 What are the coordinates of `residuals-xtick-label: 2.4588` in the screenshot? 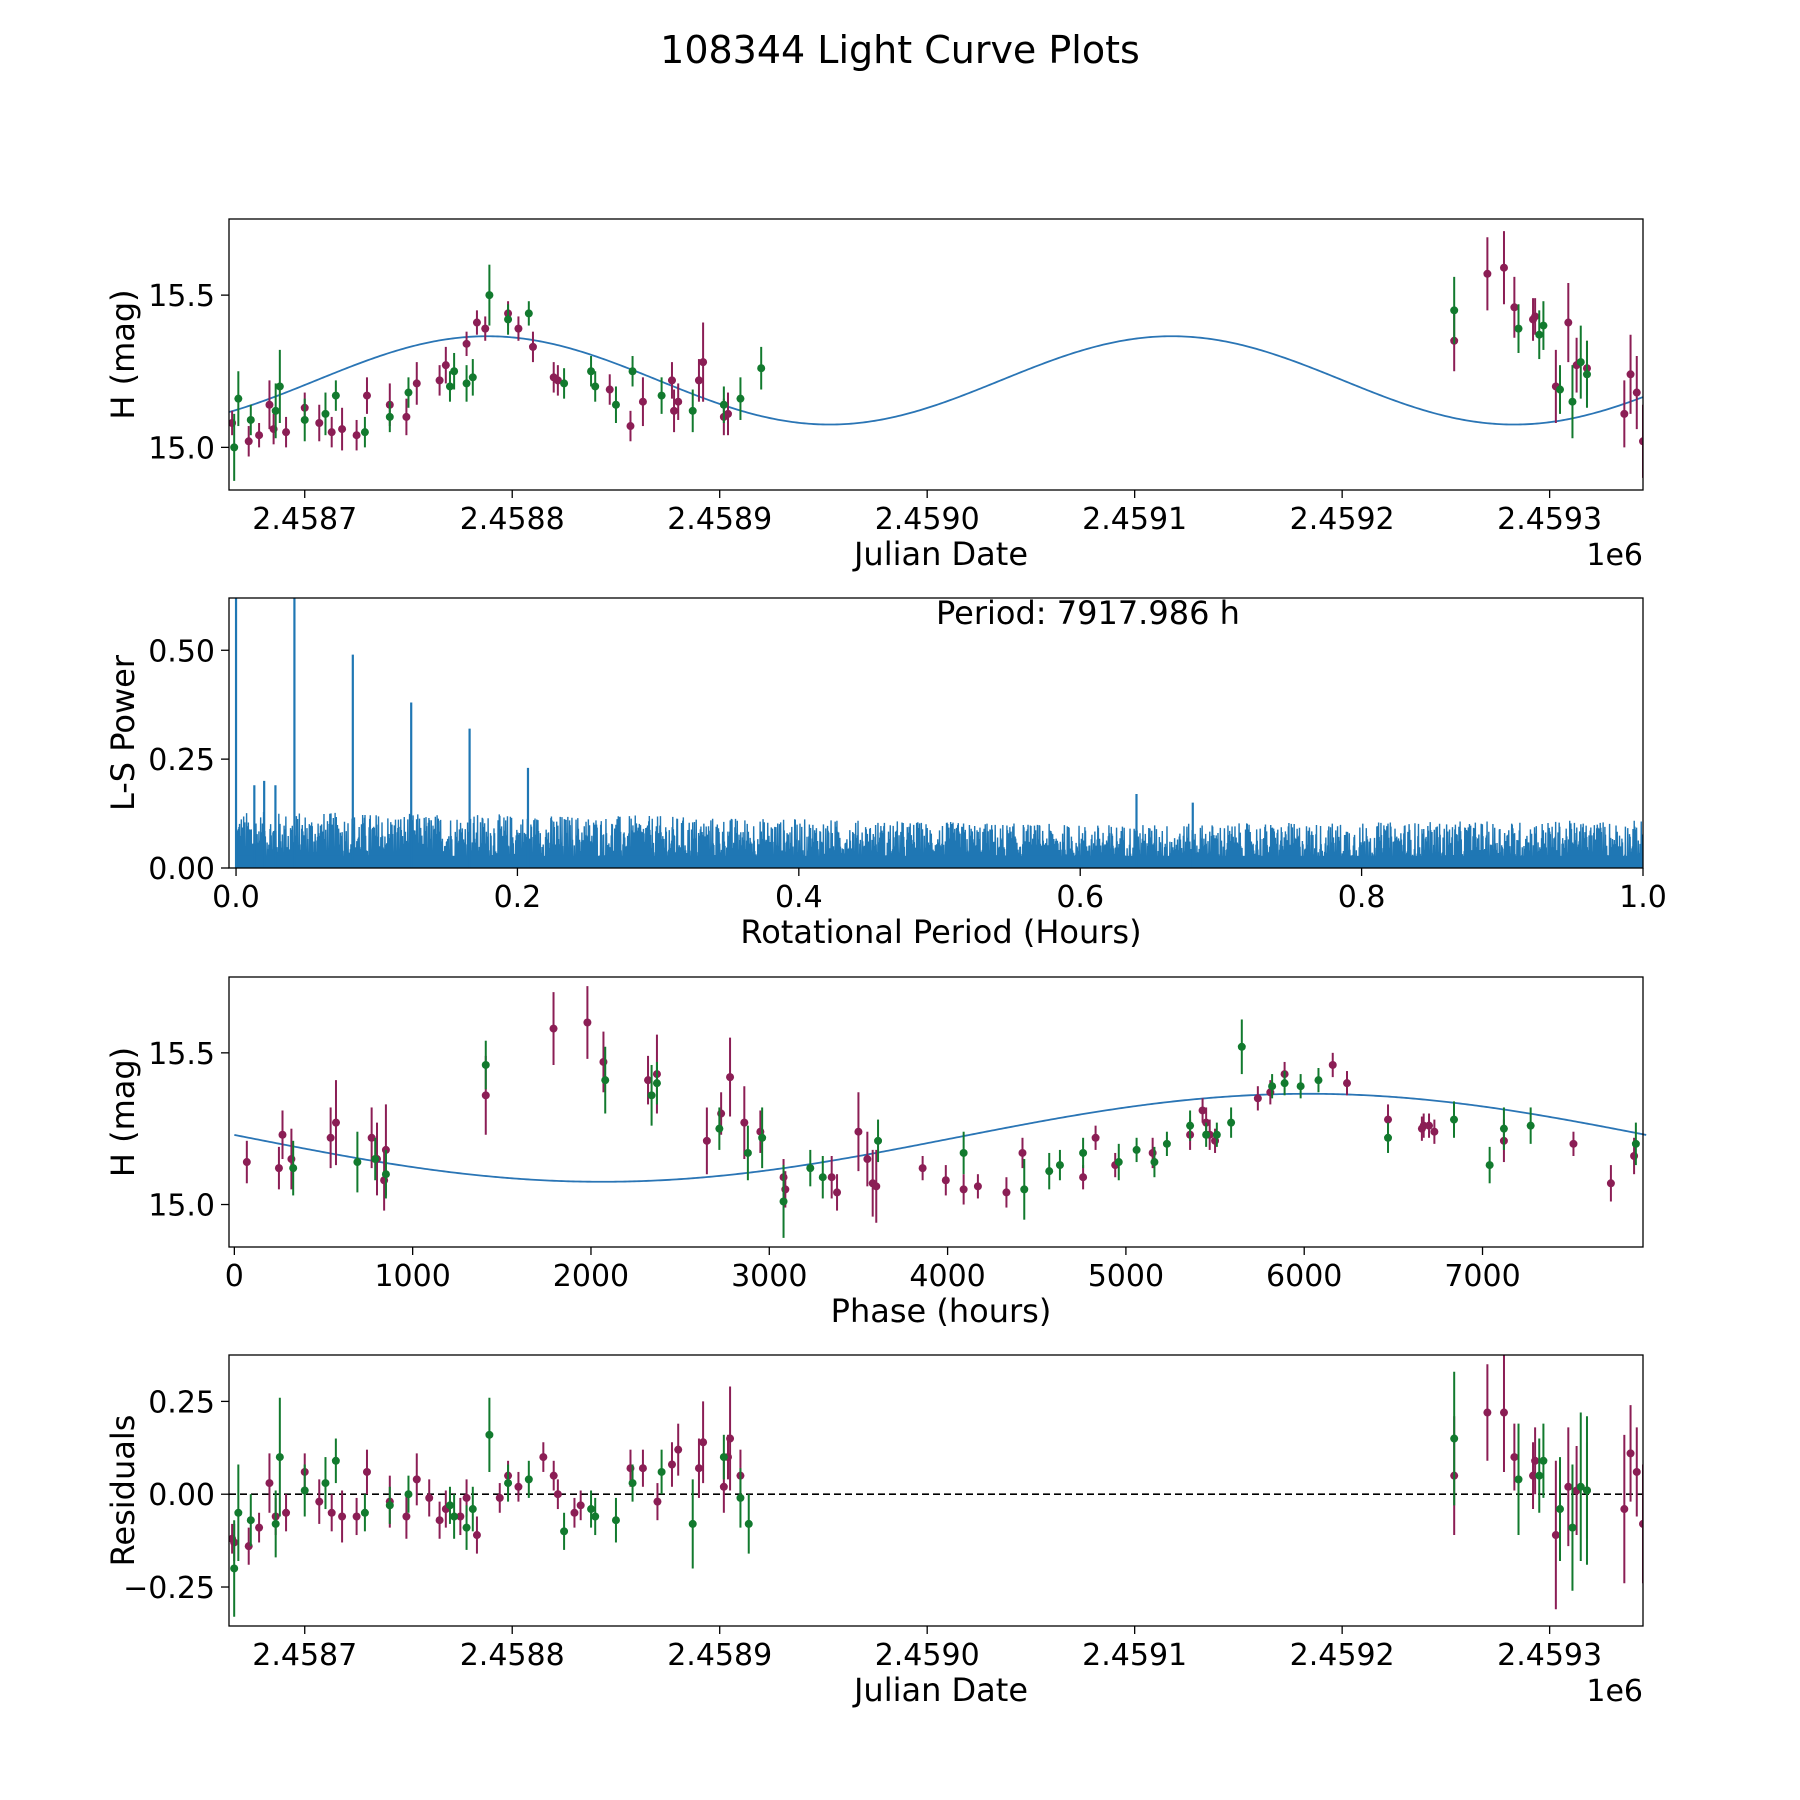 It's located at (512, 1655).